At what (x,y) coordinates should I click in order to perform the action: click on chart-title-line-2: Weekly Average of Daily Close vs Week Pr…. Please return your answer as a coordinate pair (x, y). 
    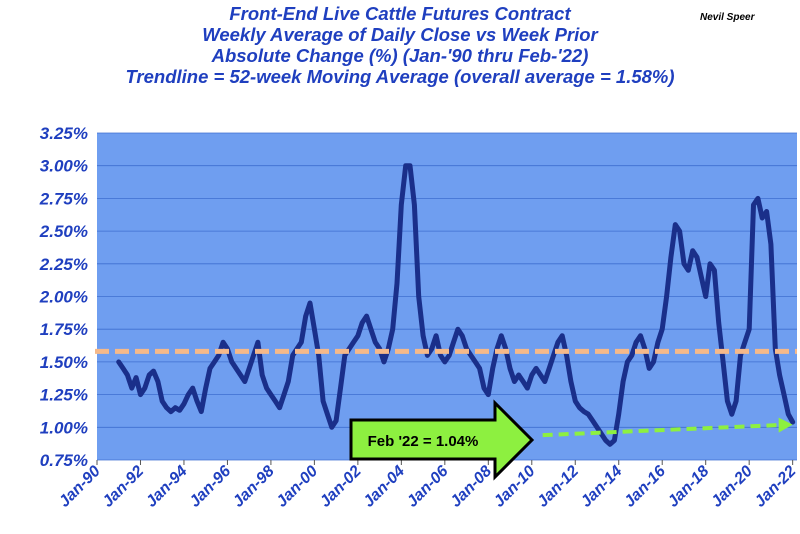
    Looking at the image, I should click on (400, 34).